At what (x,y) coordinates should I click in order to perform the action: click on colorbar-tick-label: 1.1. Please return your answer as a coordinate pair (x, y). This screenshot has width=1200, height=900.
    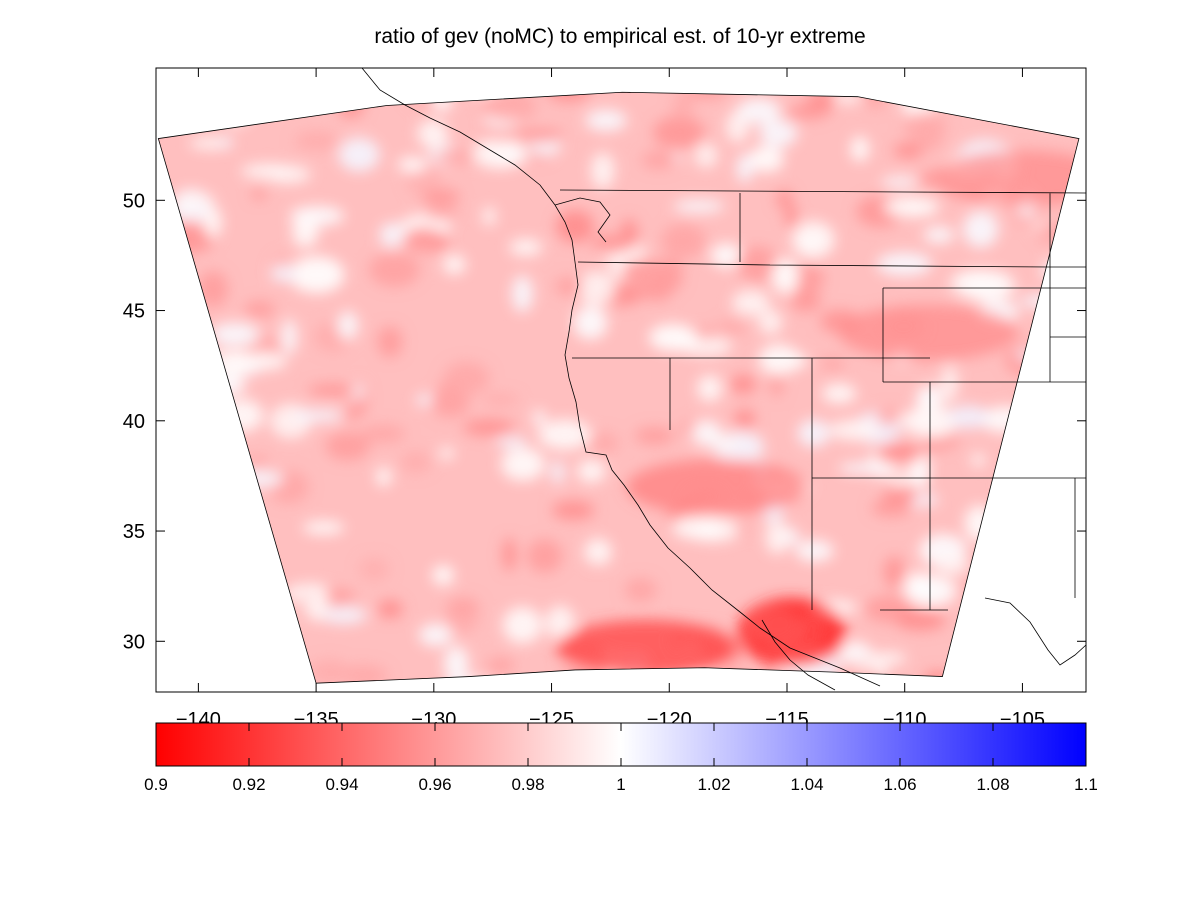
    Looking at the image, I should click on (1086, 784).